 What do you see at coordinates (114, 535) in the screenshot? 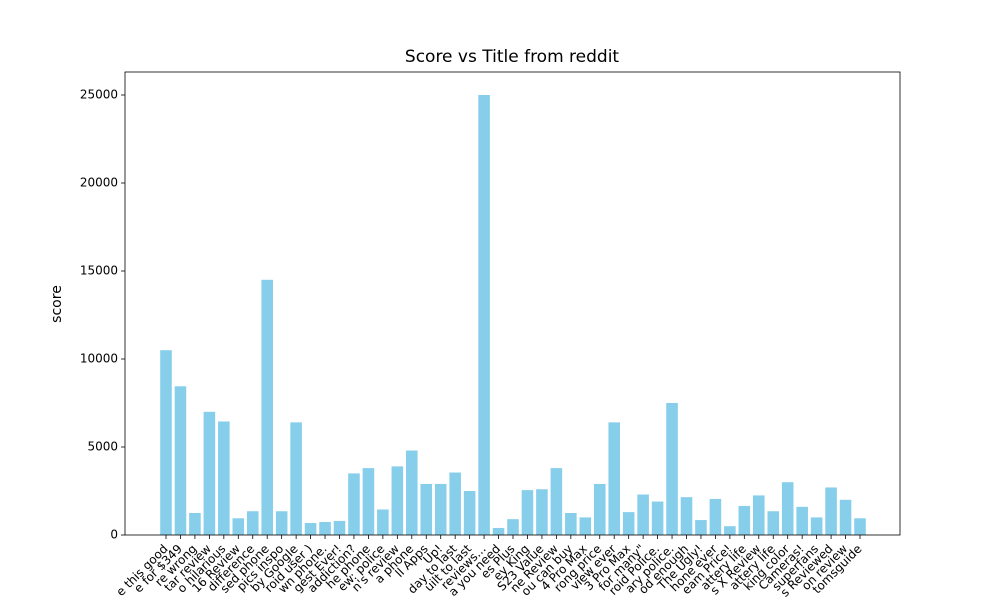
I see `y-tick-label: 0` at bounding box center [114, 535].